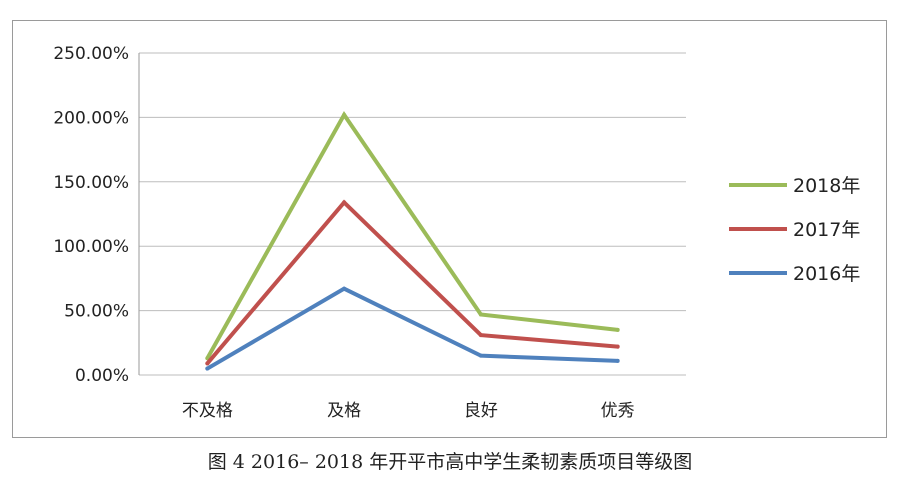  What do you see at coordinates (408, 411) in the screenshot?
I see `x-axis-tick-labels: 不及格 及格 良好 优秀` at bounding box center [408, 411].